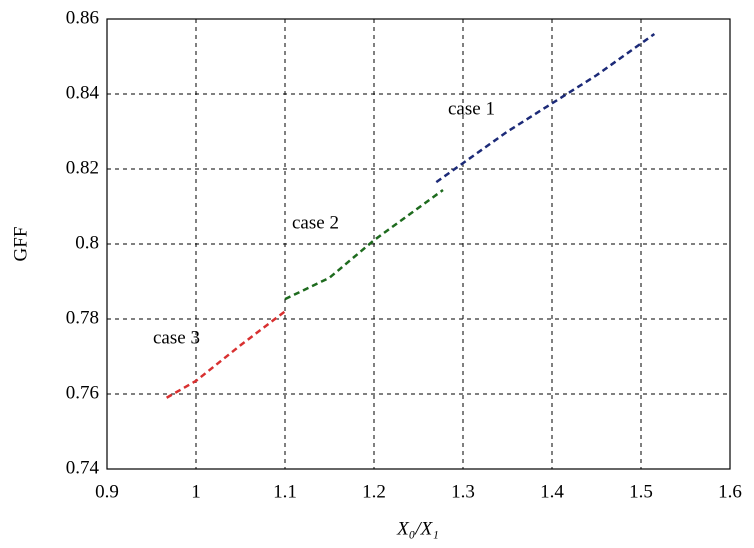 This screenshot has height=548, width=754. I want to click on x-tick-label: 1.1, so click(285, 491).